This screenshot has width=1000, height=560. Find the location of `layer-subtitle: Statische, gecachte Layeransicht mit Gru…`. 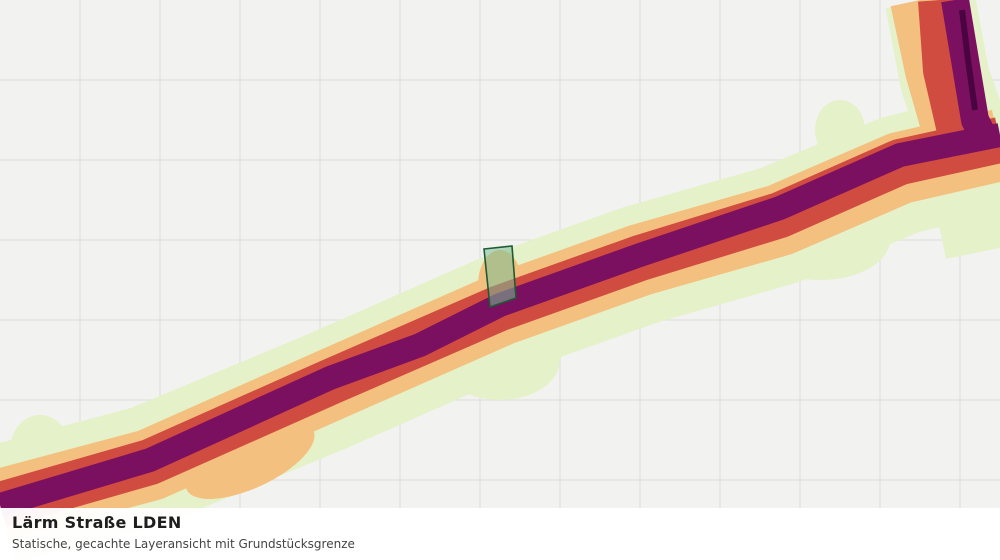

layer-subtitle: Statische, gecachte Layeransicht mit Gru… is located at coordinates (183, 544).